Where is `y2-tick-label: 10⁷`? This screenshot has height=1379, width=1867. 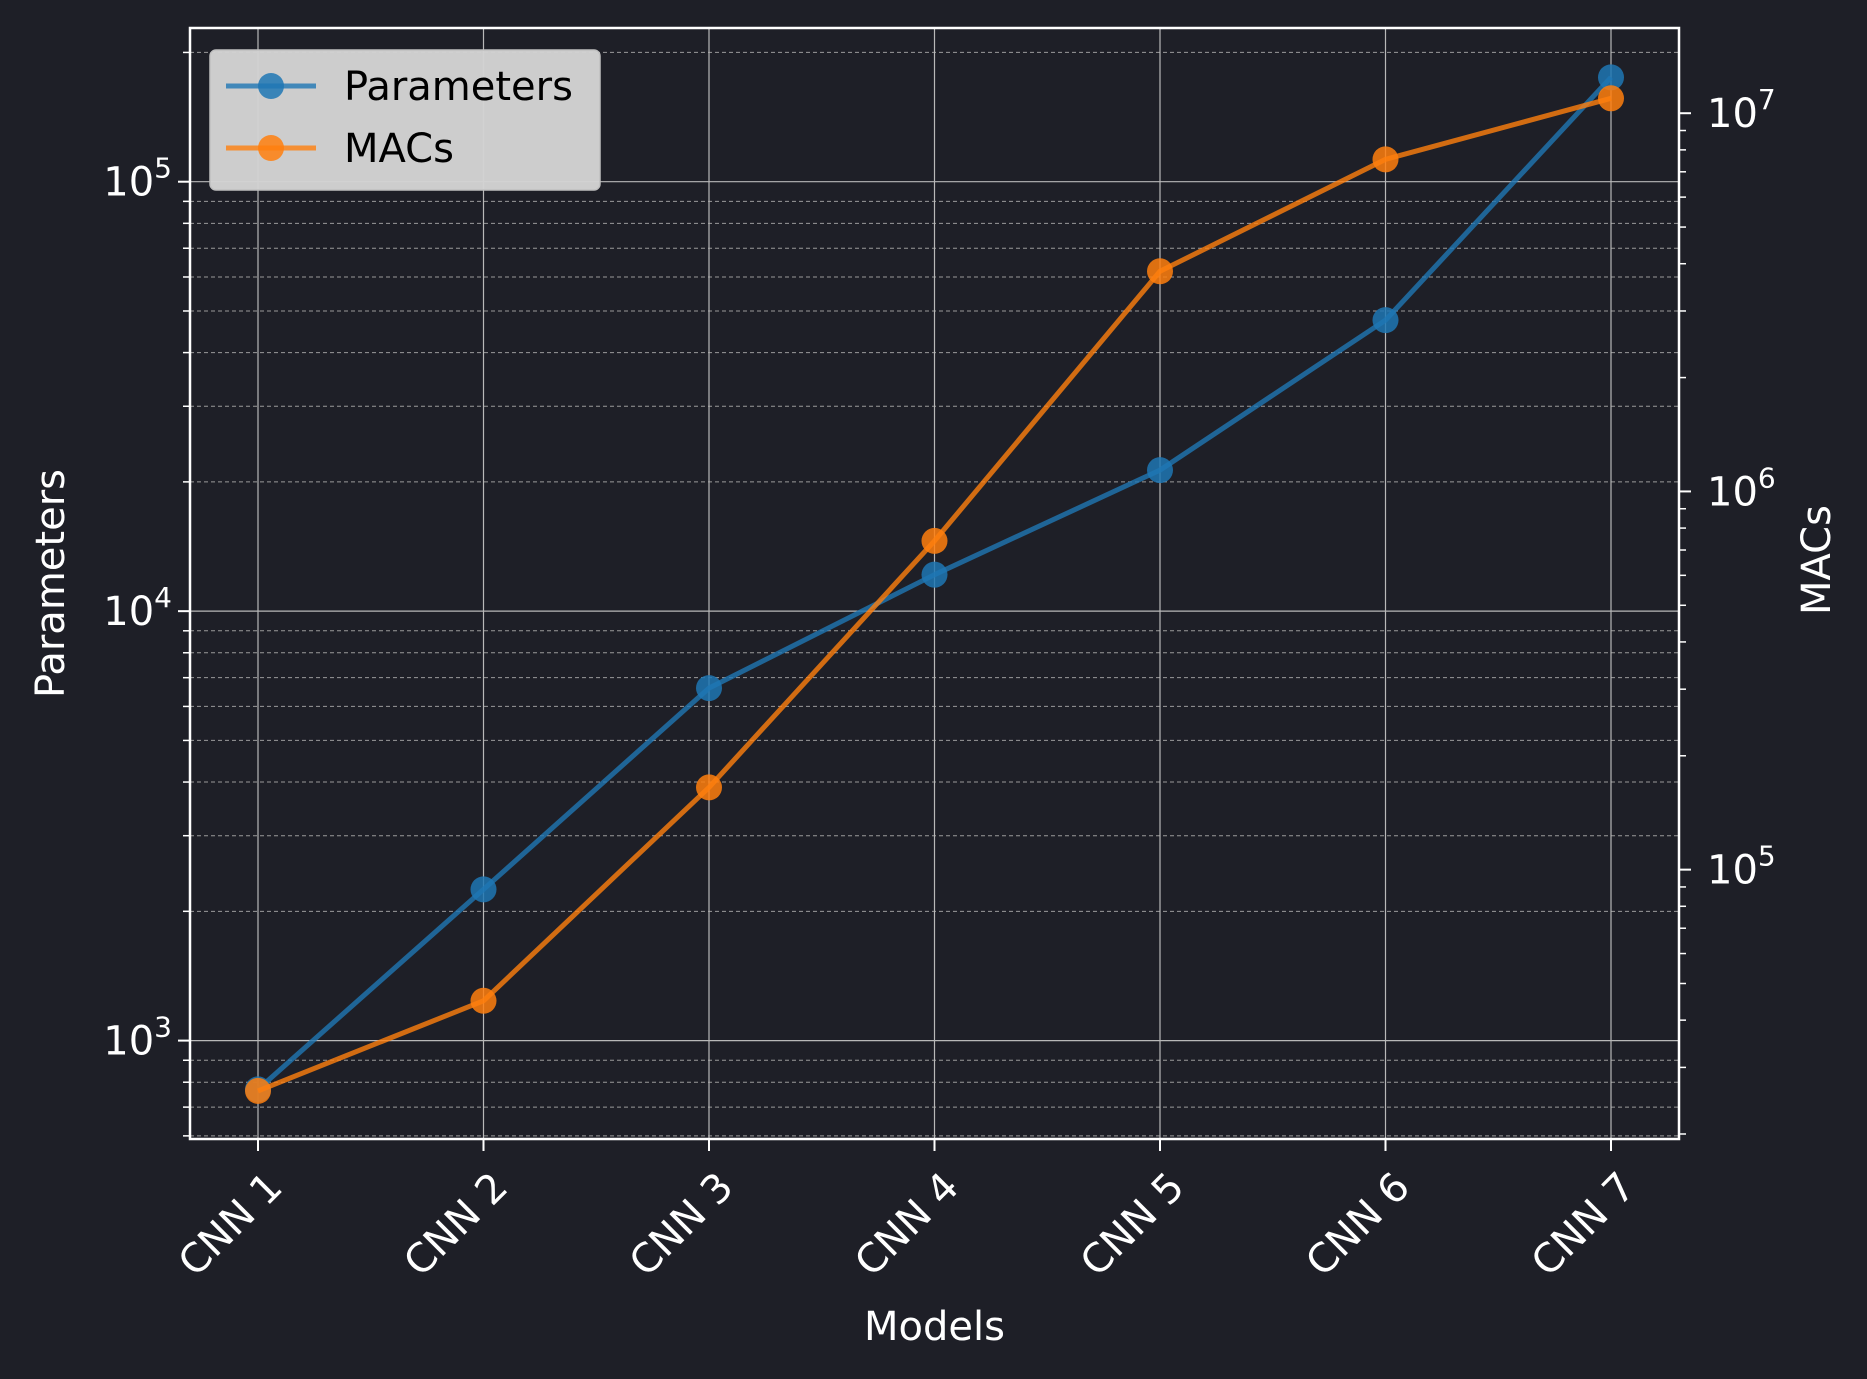 y2-tick-label: 10⁷ is located at coordinates (1741, 110).